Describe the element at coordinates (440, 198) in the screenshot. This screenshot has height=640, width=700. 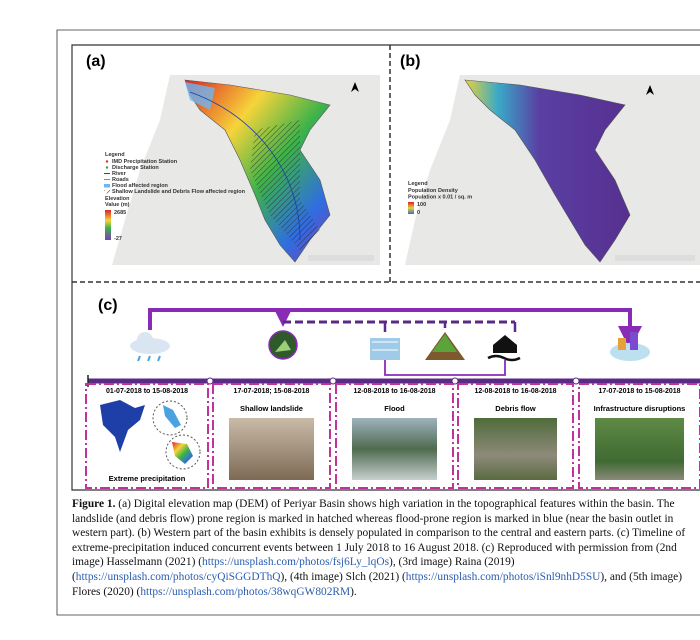
I see `legend-item: Population x 0.01 / sq. m` at that location.